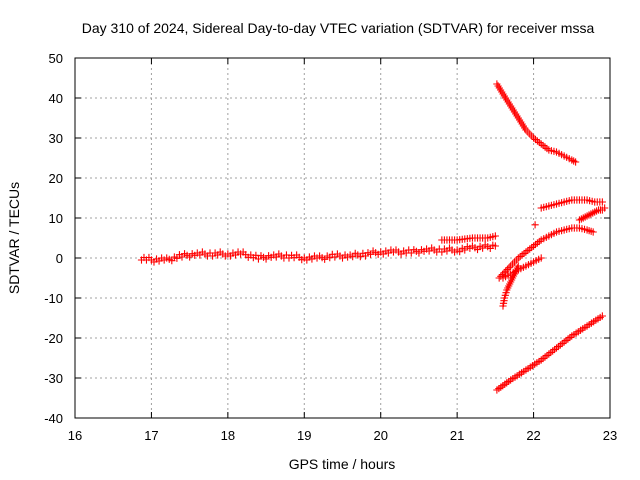  What do you see at coordinates (518, 266) in the screenshot?
I see `marker-drop-branch` at bounding box center [518, 266].